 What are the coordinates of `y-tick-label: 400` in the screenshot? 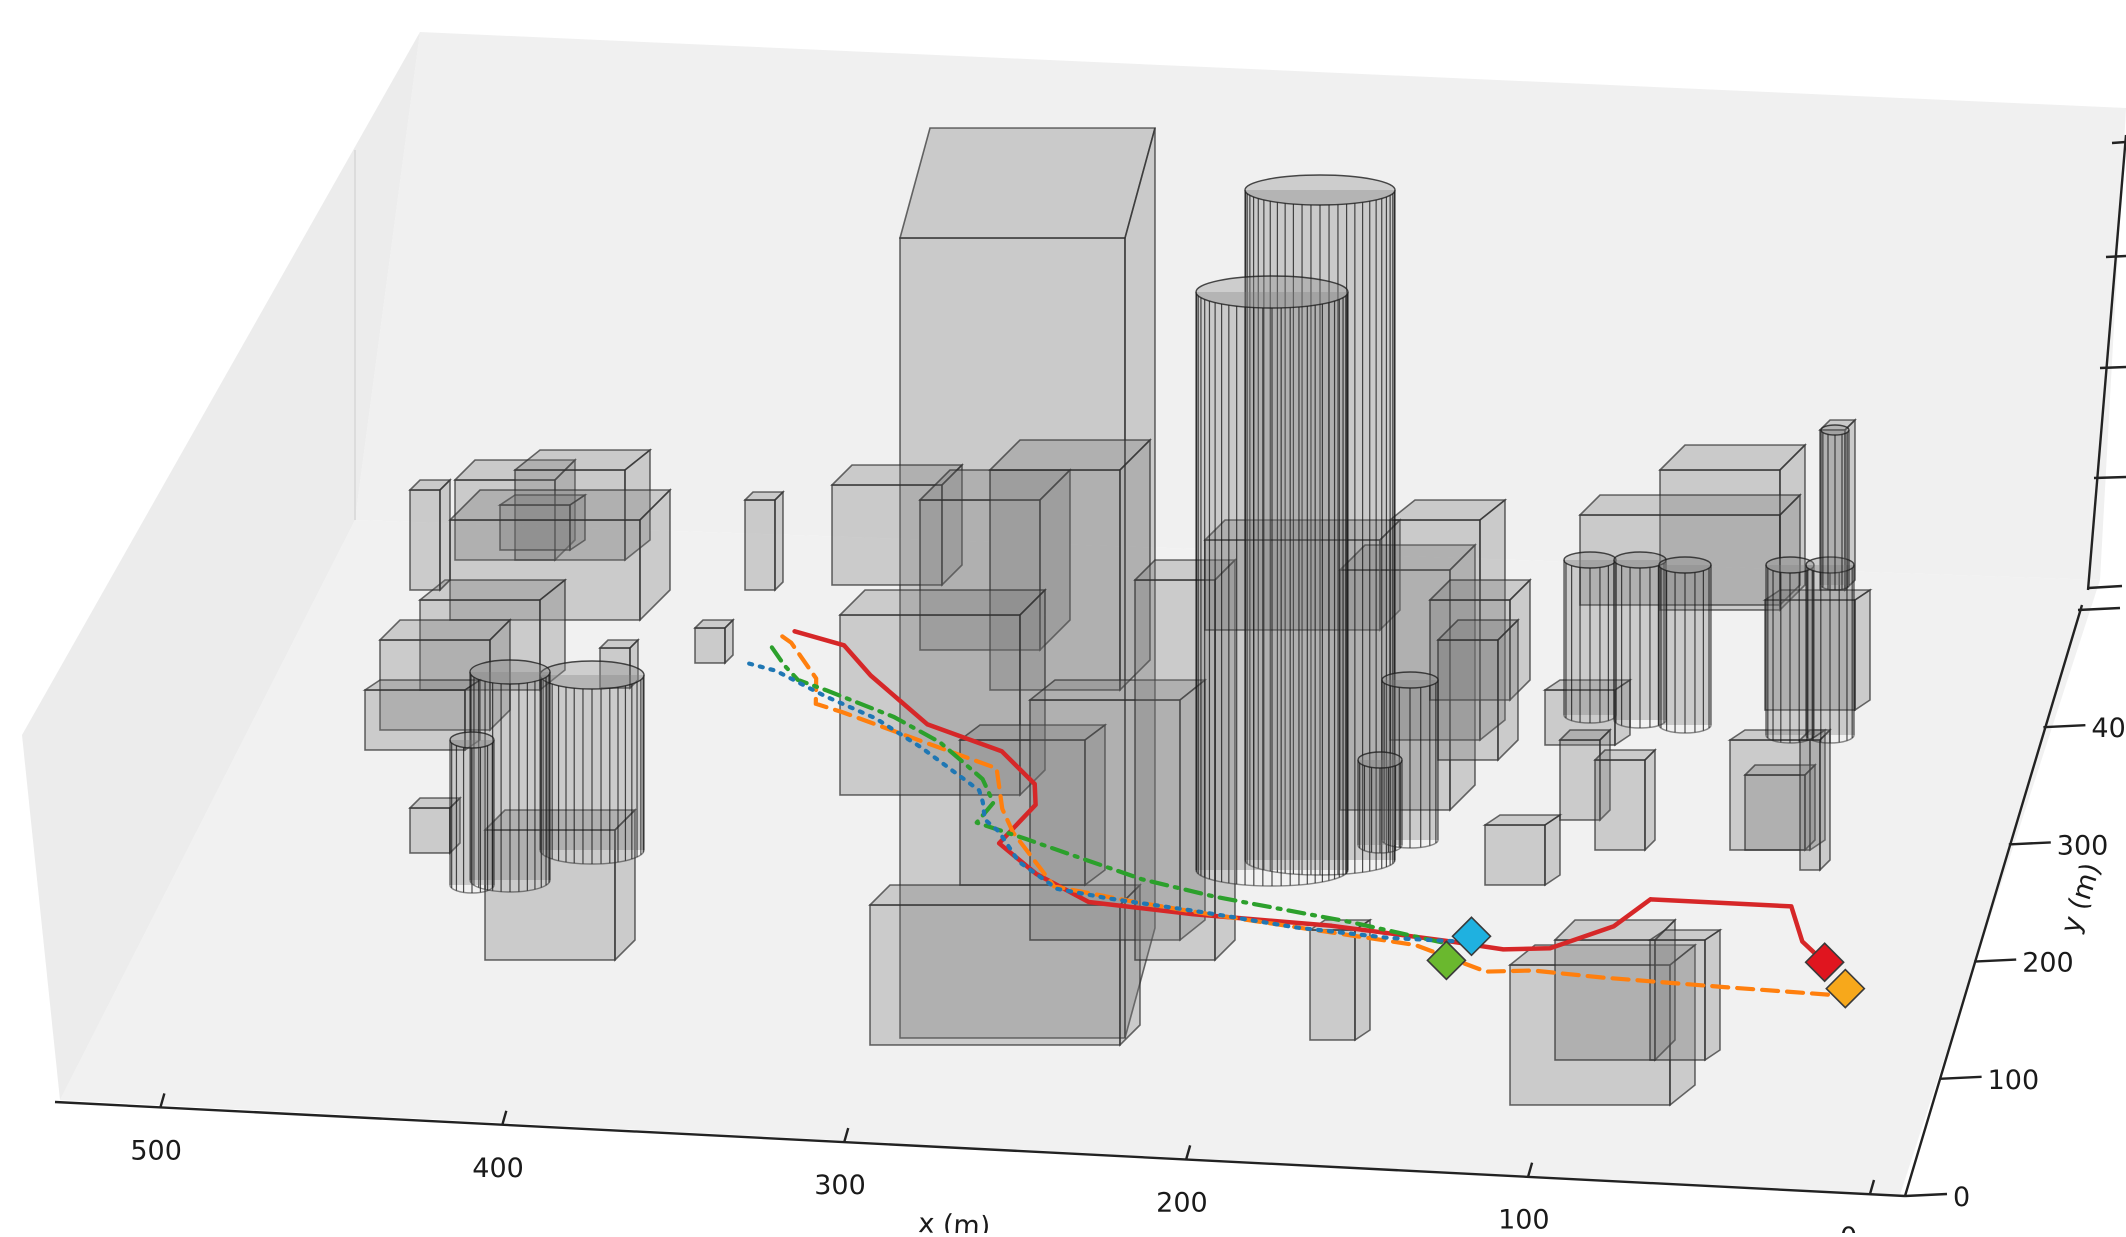 It's located at (2108, 728).